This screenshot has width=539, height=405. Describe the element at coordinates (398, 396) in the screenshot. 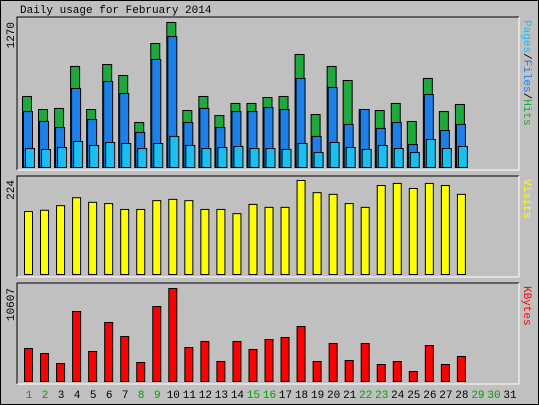

I see `x-tick-label: 24` at that location.